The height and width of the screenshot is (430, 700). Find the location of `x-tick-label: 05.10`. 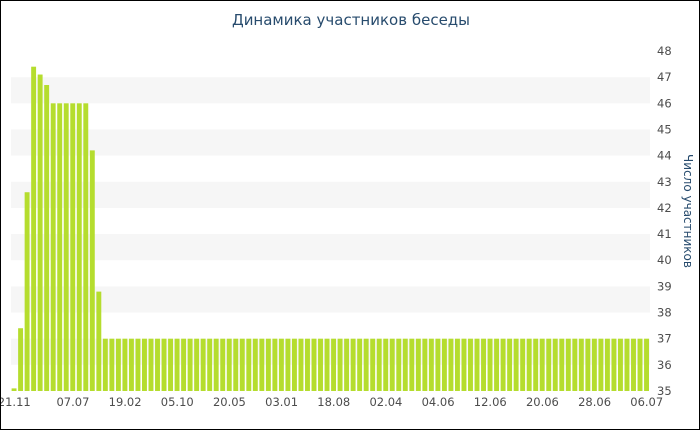

x-tick-label: 05.10 is located at coordinates (177, 402).